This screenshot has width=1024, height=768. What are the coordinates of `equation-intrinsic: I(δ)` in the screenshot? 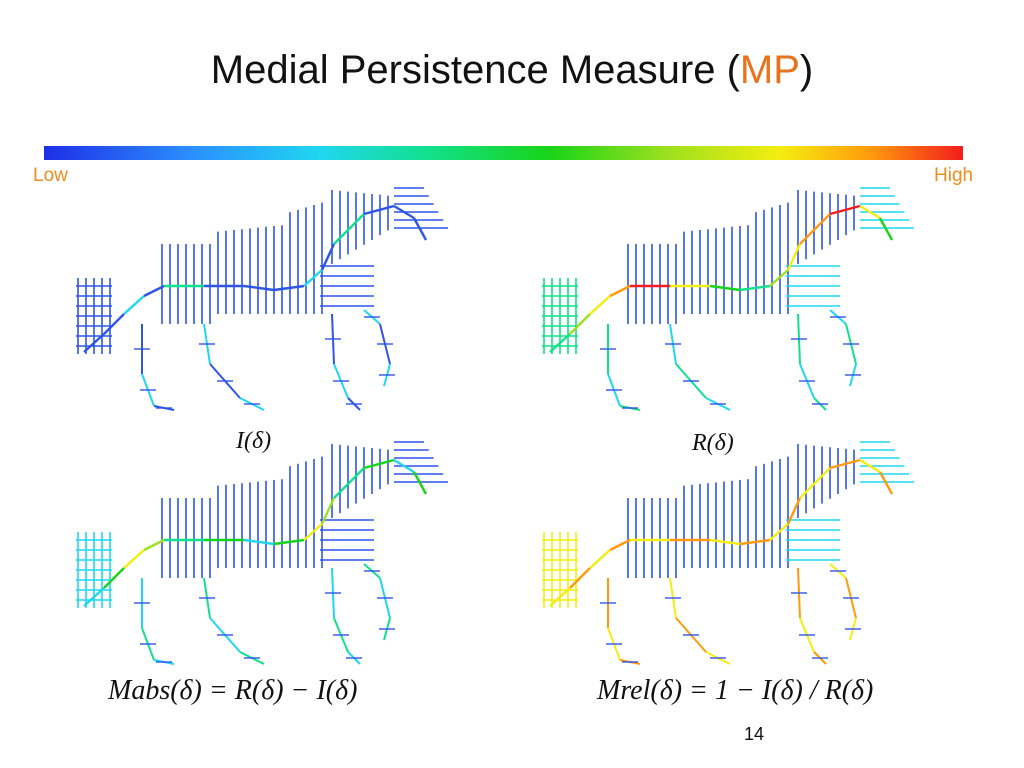 It's located at (254, 441).